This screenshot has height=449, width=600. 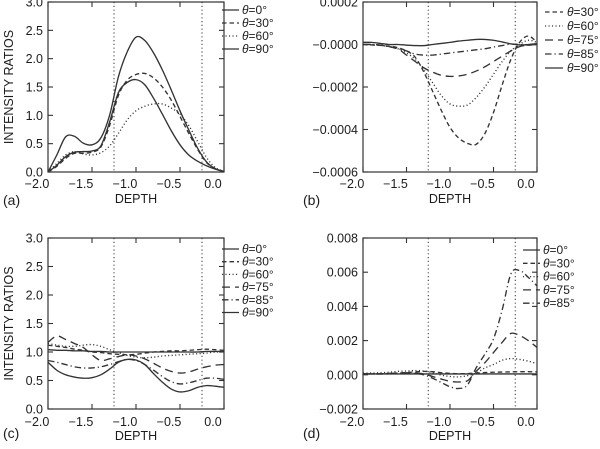 I want to click on curve-b-θ=85°, so click(x=450, y=49).